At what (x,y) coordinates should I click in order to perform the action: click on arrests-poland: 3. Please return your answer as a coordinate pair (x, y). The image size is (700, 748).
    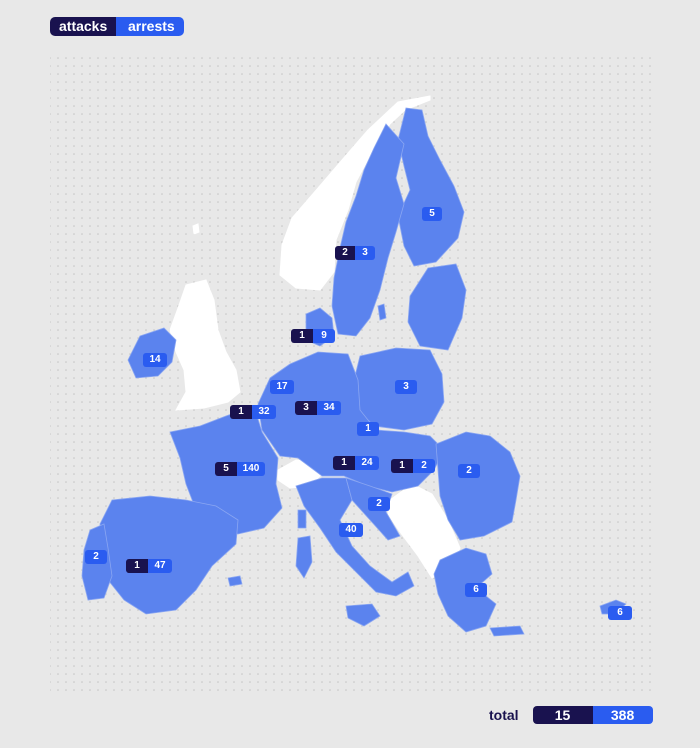
    Looking at the image, I should click on (406, 387).